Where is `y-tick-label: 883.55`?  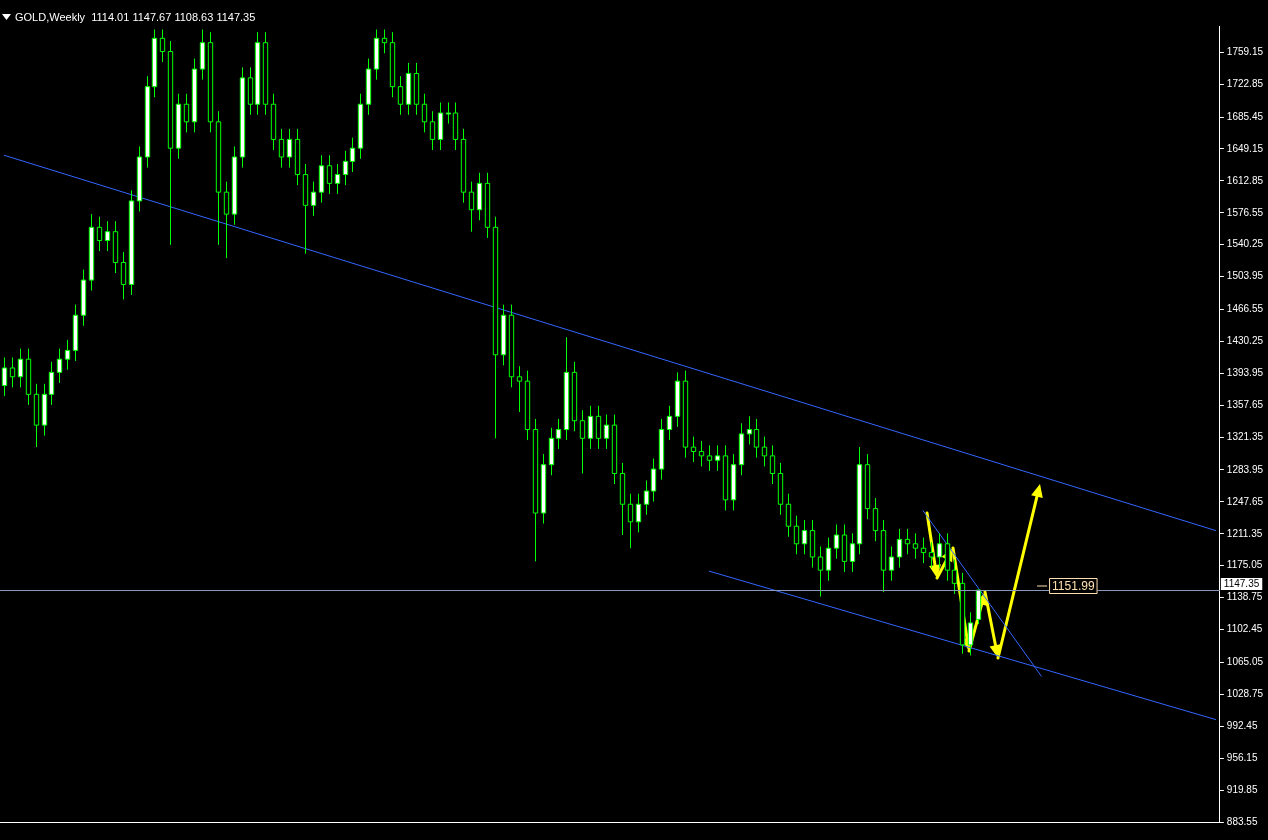 y-tick-label: 883.55 is located at coordinates (1242, 821).